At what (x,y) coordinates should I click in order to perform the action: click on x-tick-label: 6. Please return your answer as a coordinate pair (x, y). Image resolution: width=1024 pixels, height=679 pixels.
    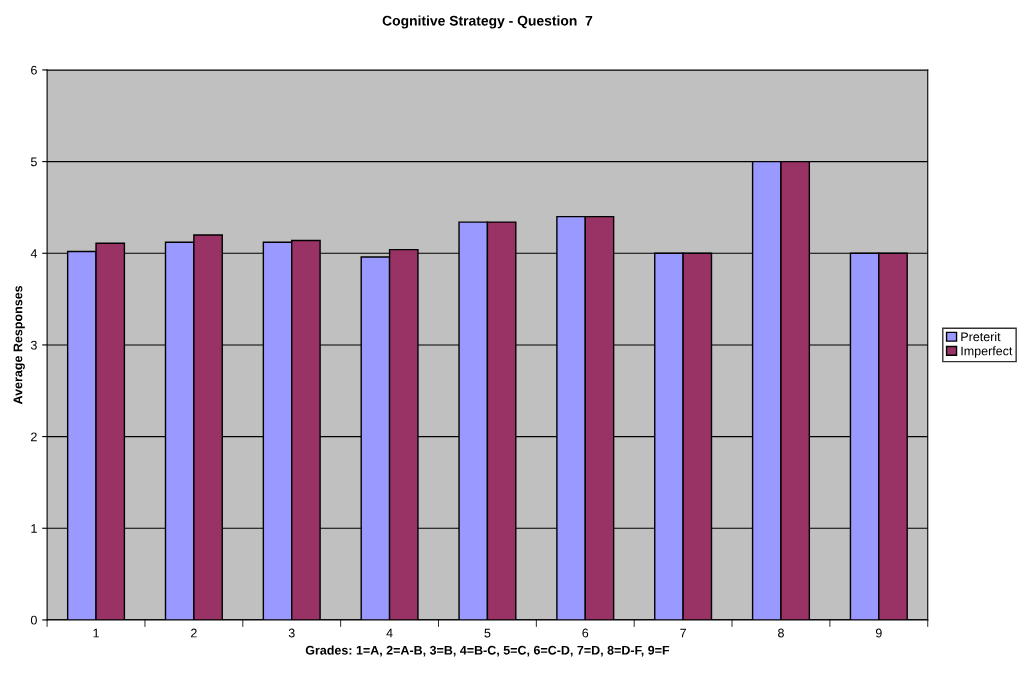
    Looking at the image, I should click on (585, 633).